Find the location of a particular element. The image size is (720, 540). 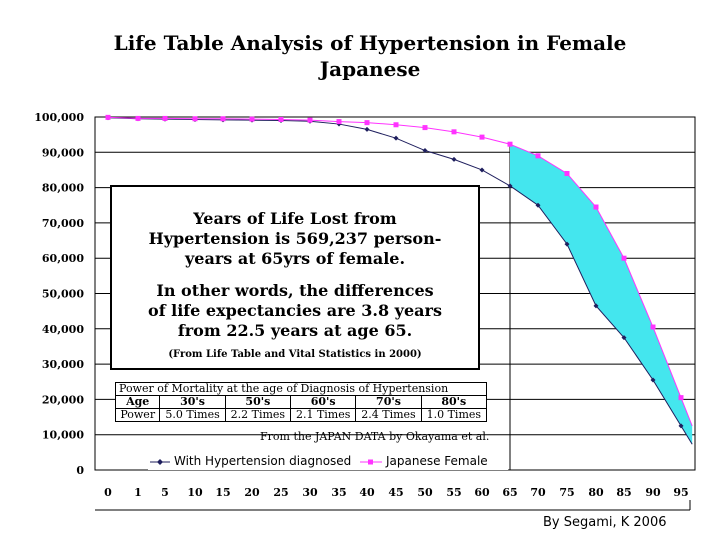

x-tick-label: 30 is located at coordinates (310, 492).